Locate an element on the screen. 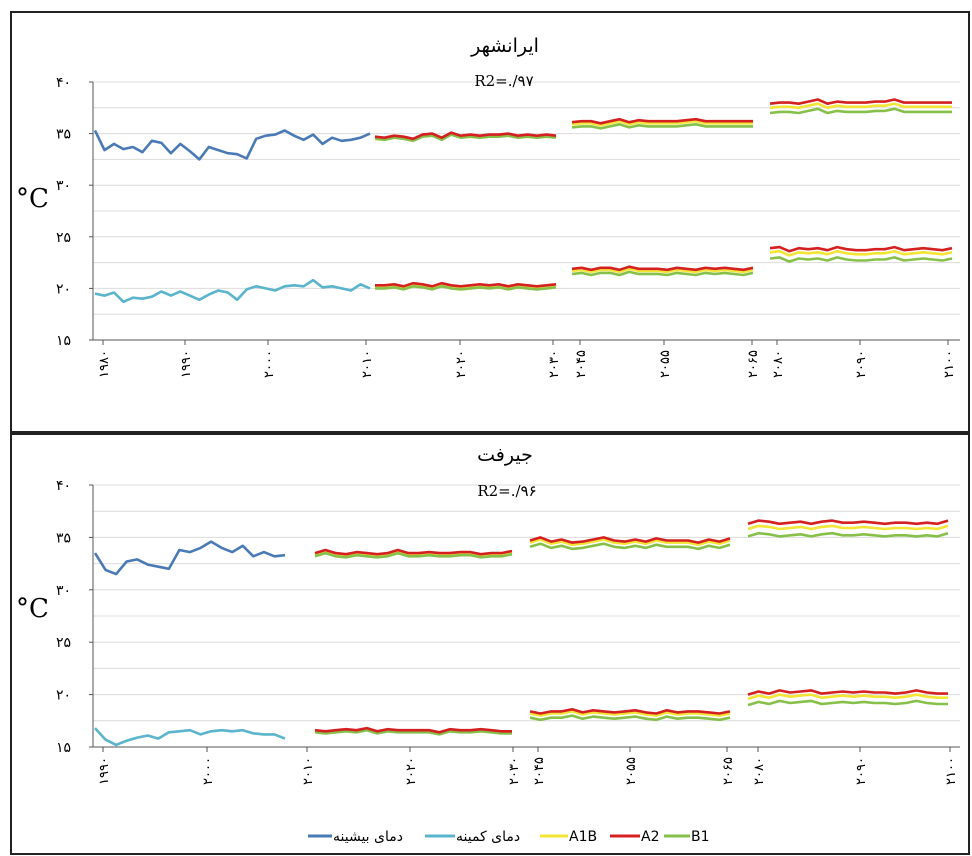  chart-subtitle: R2=./۹۶ is located at coordinates (506, 491).